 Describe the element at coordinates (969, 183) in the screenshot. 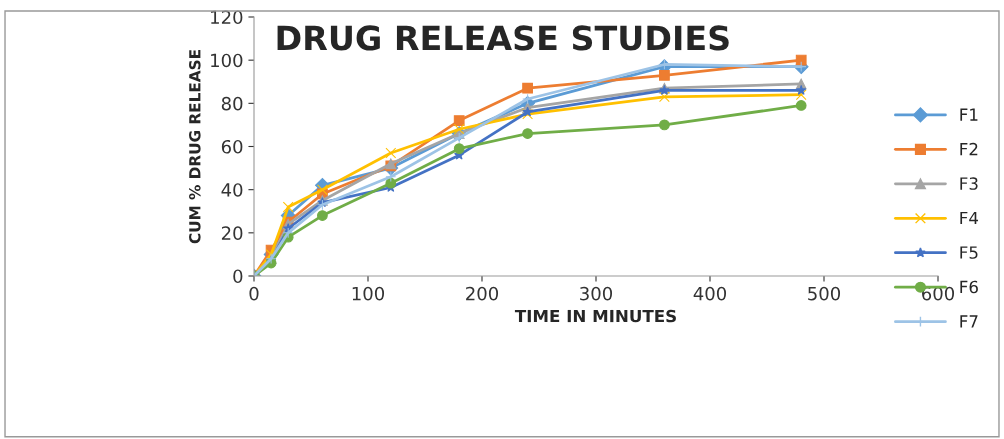

I see `legend-label: F3` at that location.